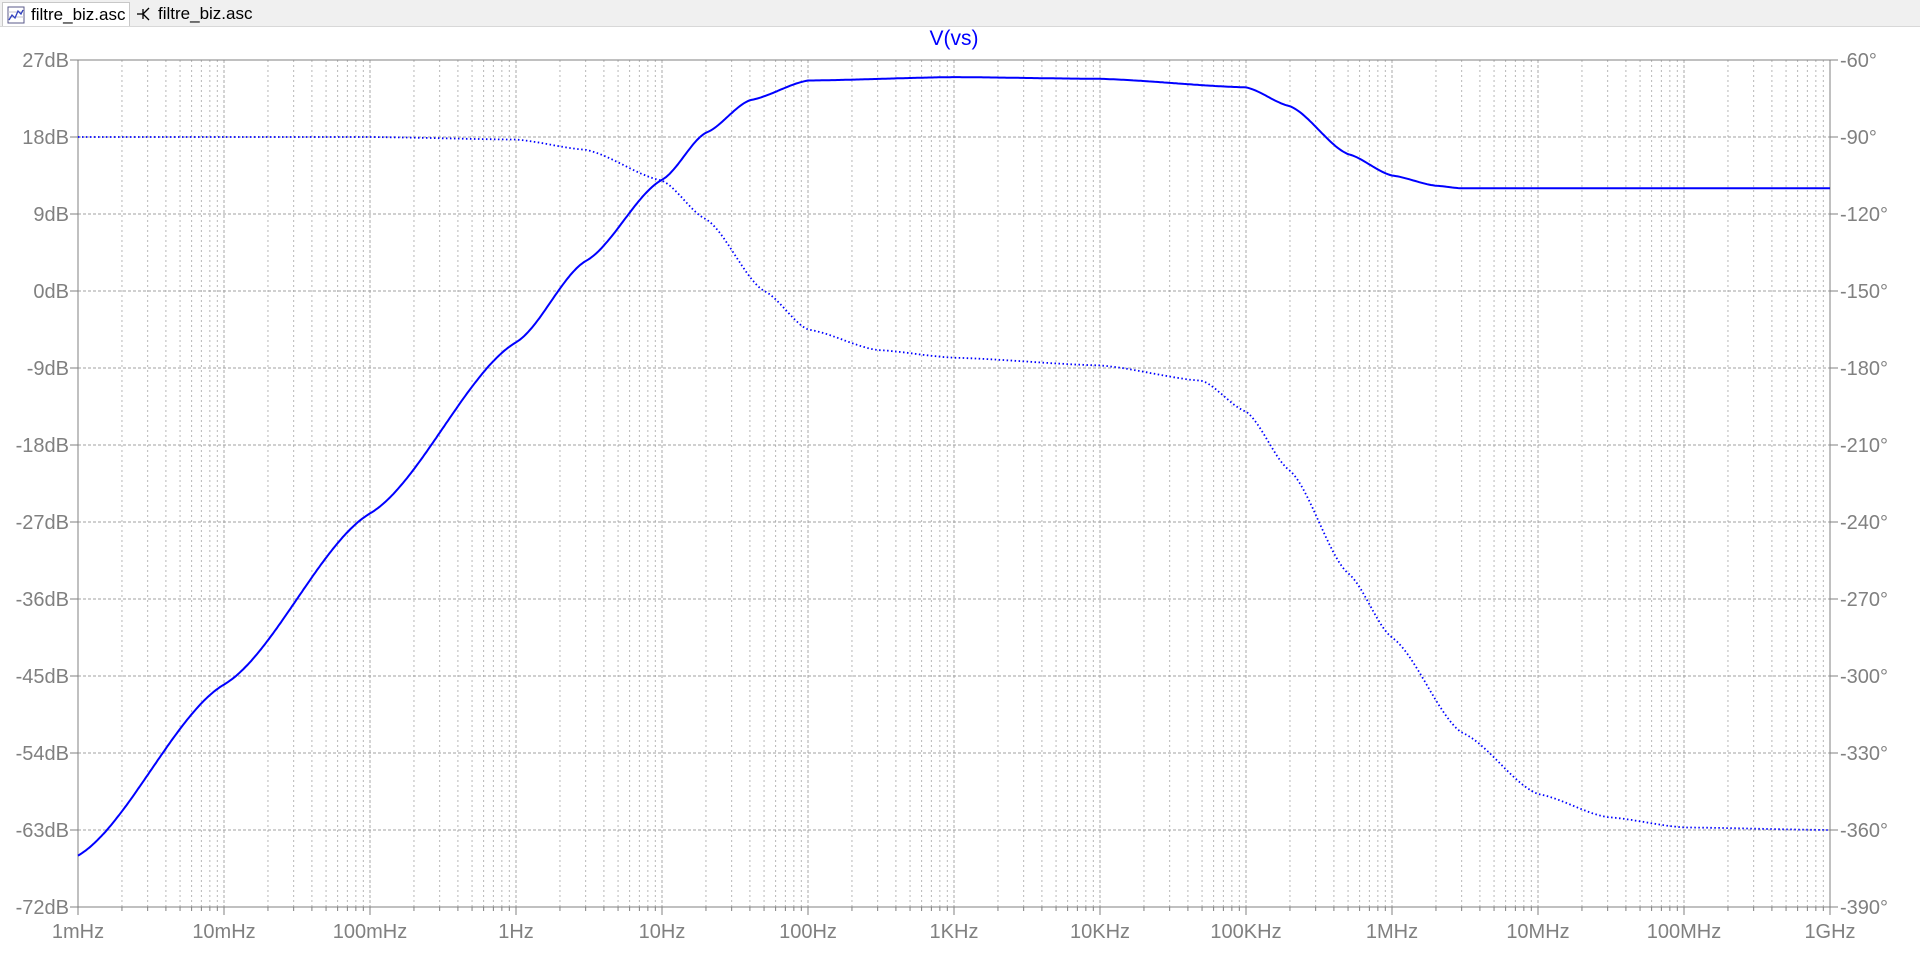 This screenshot has width=1920, height=962. What do you see at coordinates (954, 932) in the screenshot?
I see `x-tick-label: 1KHz` at bounding box center [954, 932].